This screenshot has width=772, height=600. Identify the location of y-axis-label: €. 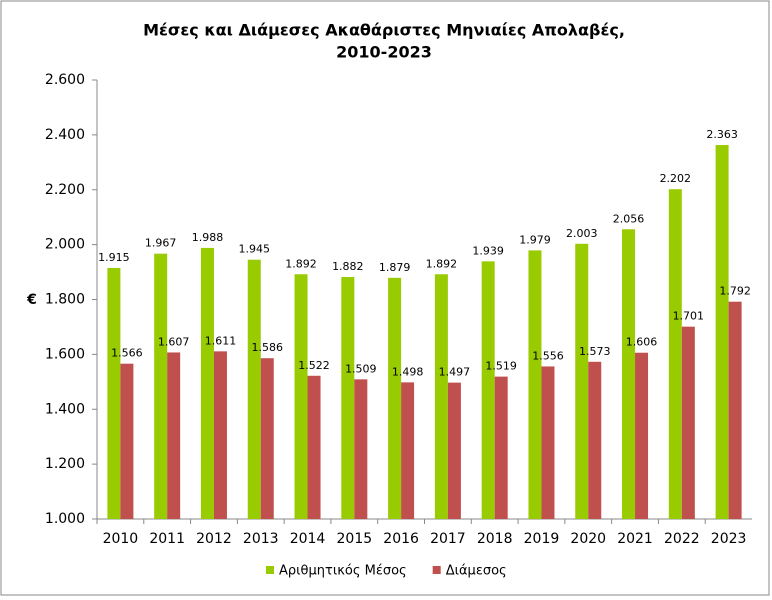
(31, 300).